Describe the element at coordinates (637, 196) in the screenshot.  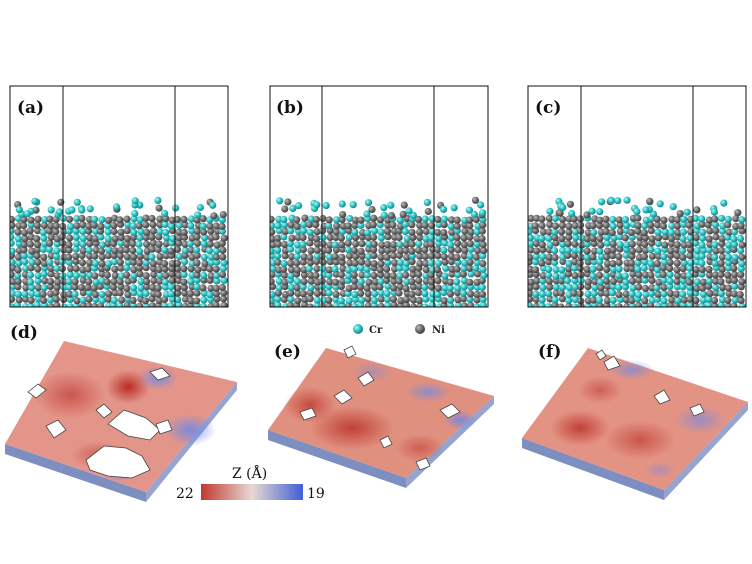
I see `panel-c: (c)` at that location.